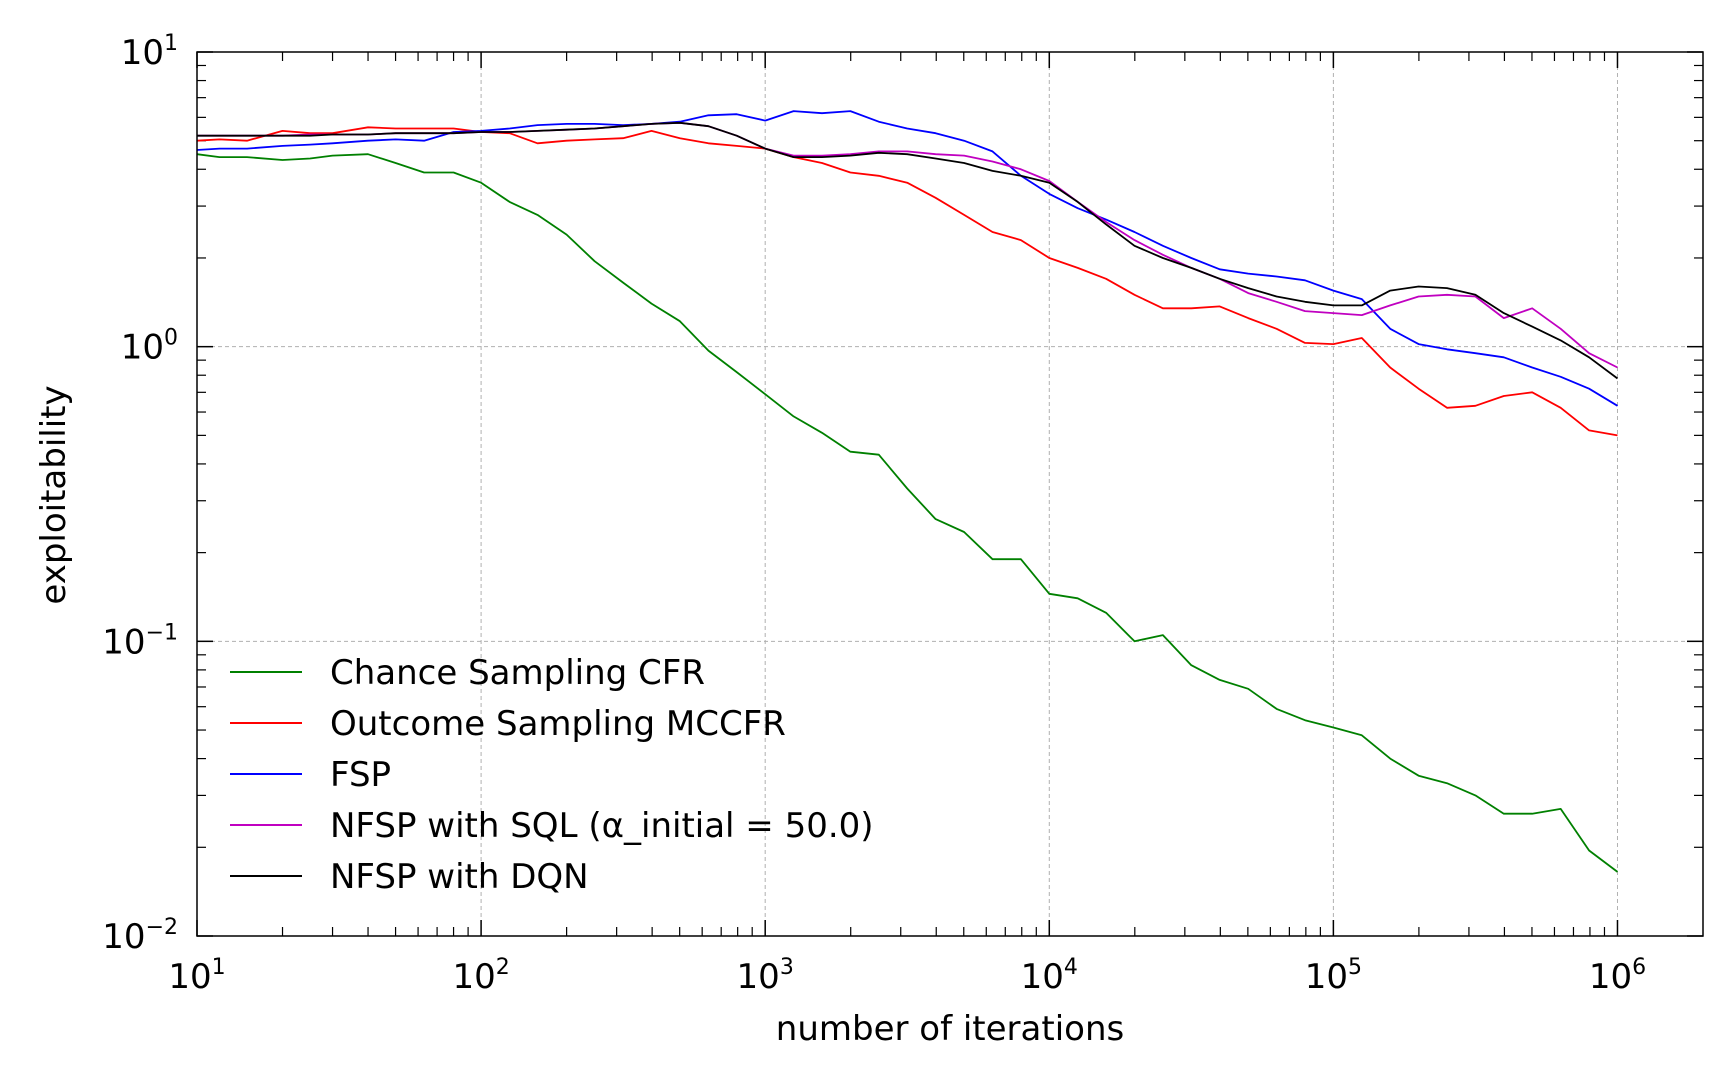 This screenshot has height=1080, width=1728. I want to click on x-tick-label: 104, so click(1049, 976).